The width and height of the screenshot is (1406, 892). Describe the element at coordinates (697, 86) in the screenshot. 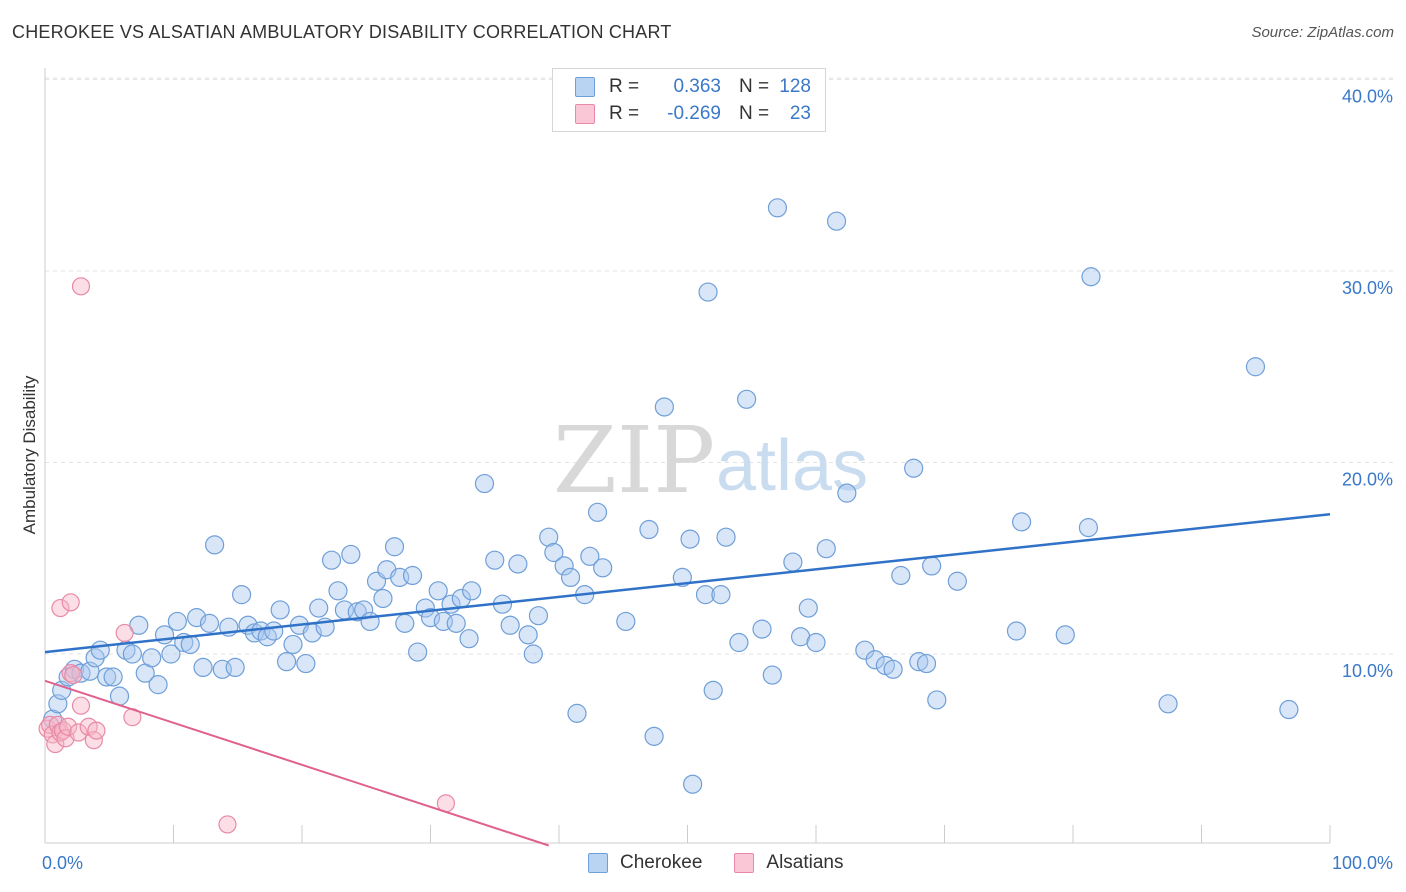

I see `legend-r-value: 0.363` at that location.